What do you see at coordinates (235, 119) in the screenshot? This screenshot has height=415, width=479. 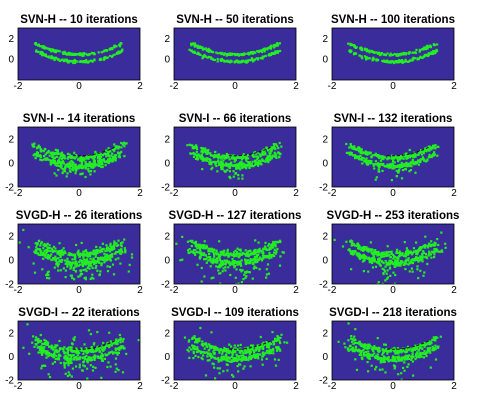 I see `panel-title: SVN-I -- 66 iterations` at bounding box center [235, 119].